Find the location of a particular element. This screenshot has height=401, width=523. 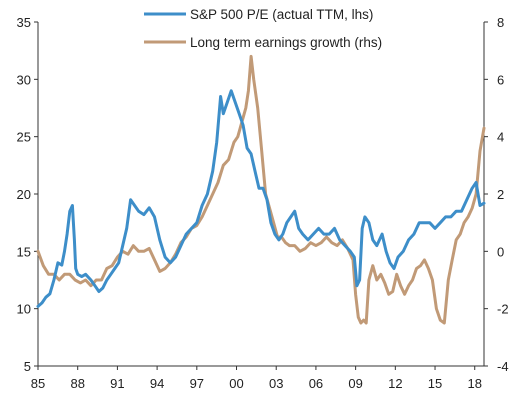

left-tick-label: 30 is located at coordinates (24, 79).